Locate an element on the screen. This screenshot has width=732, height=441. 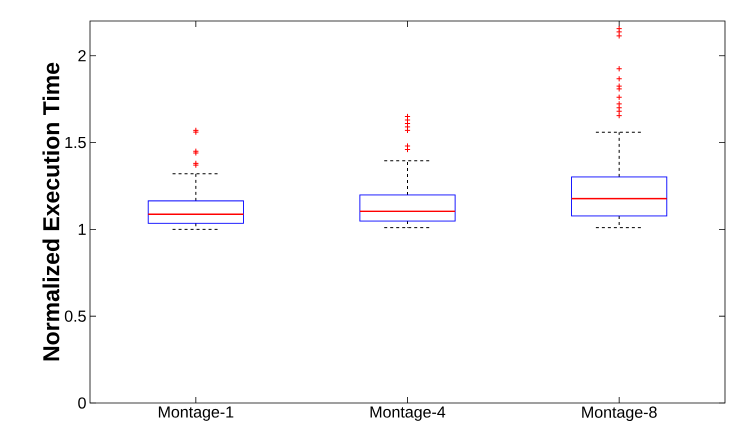
x-tick-label: Montage-8 is located at coordinates (619, 414).